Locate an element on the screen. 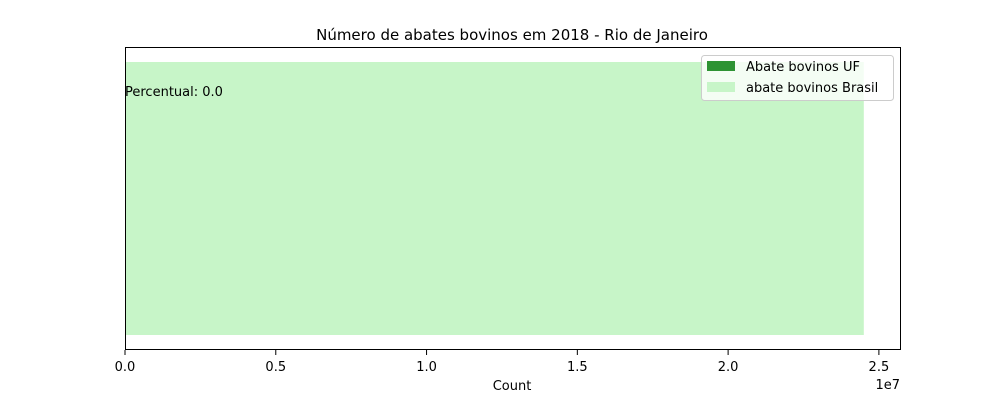 The width and height of the screenshot is (1000, 404). legend: Abate bovinos UF abate bovinos Brasil is located at coordinates (797, 78).